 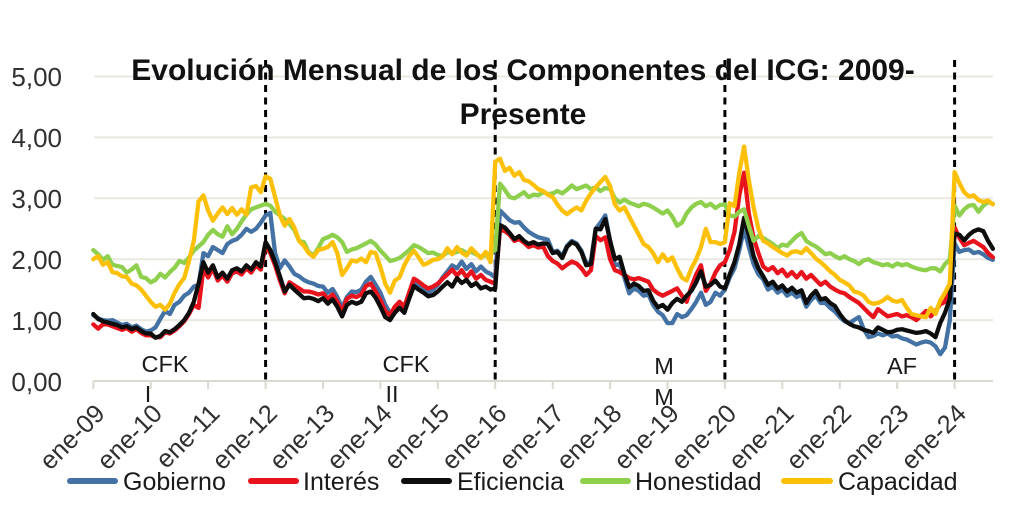 What do you see at coordinates (391, 394) in the screenshot?
I see `svg-text: II` at bounding box center [391, 394].